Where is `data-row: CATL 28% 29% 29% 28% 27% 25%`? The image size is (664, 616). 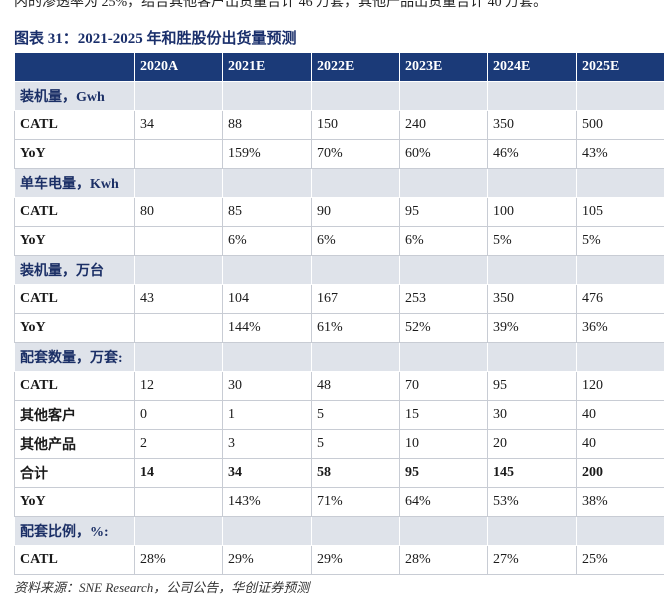 data-row: CATL 28% 29% 29% 28% 27% 25% is located at coordinates (339, 560).